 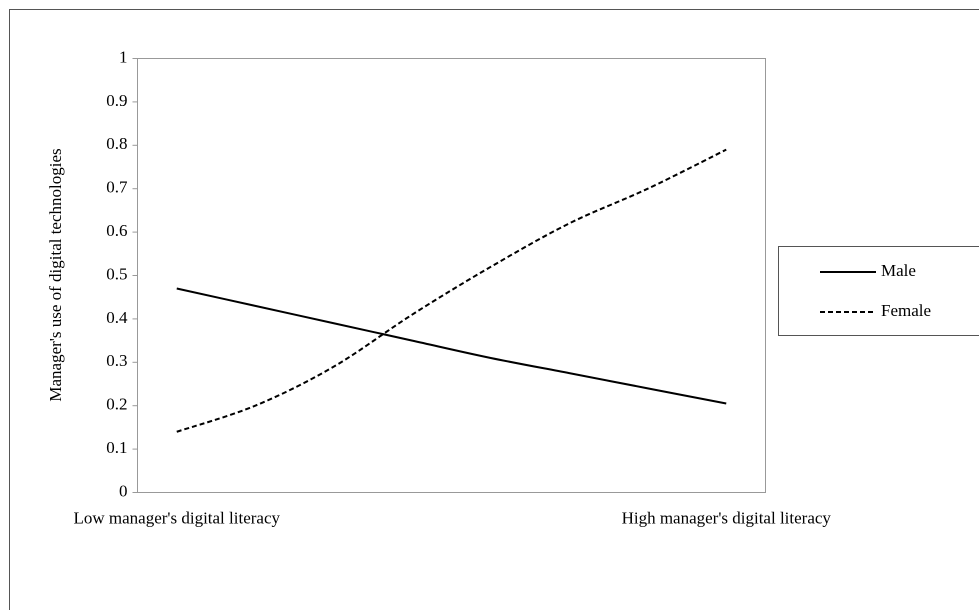 What do you see at coordinates (176, 517) in the screenshot?
I see `x-tick-label: Low manager's digital literacy` at bounding box center [176, 517].